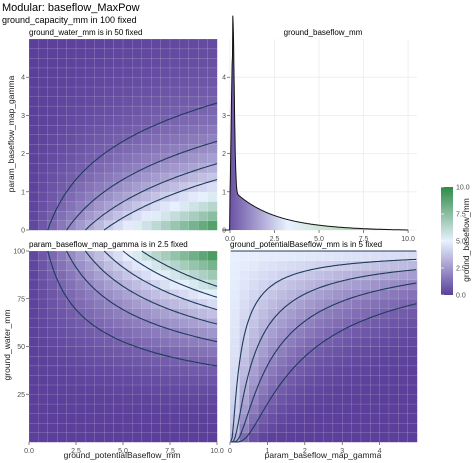  I want to click on contour-line, so click(151, 197).